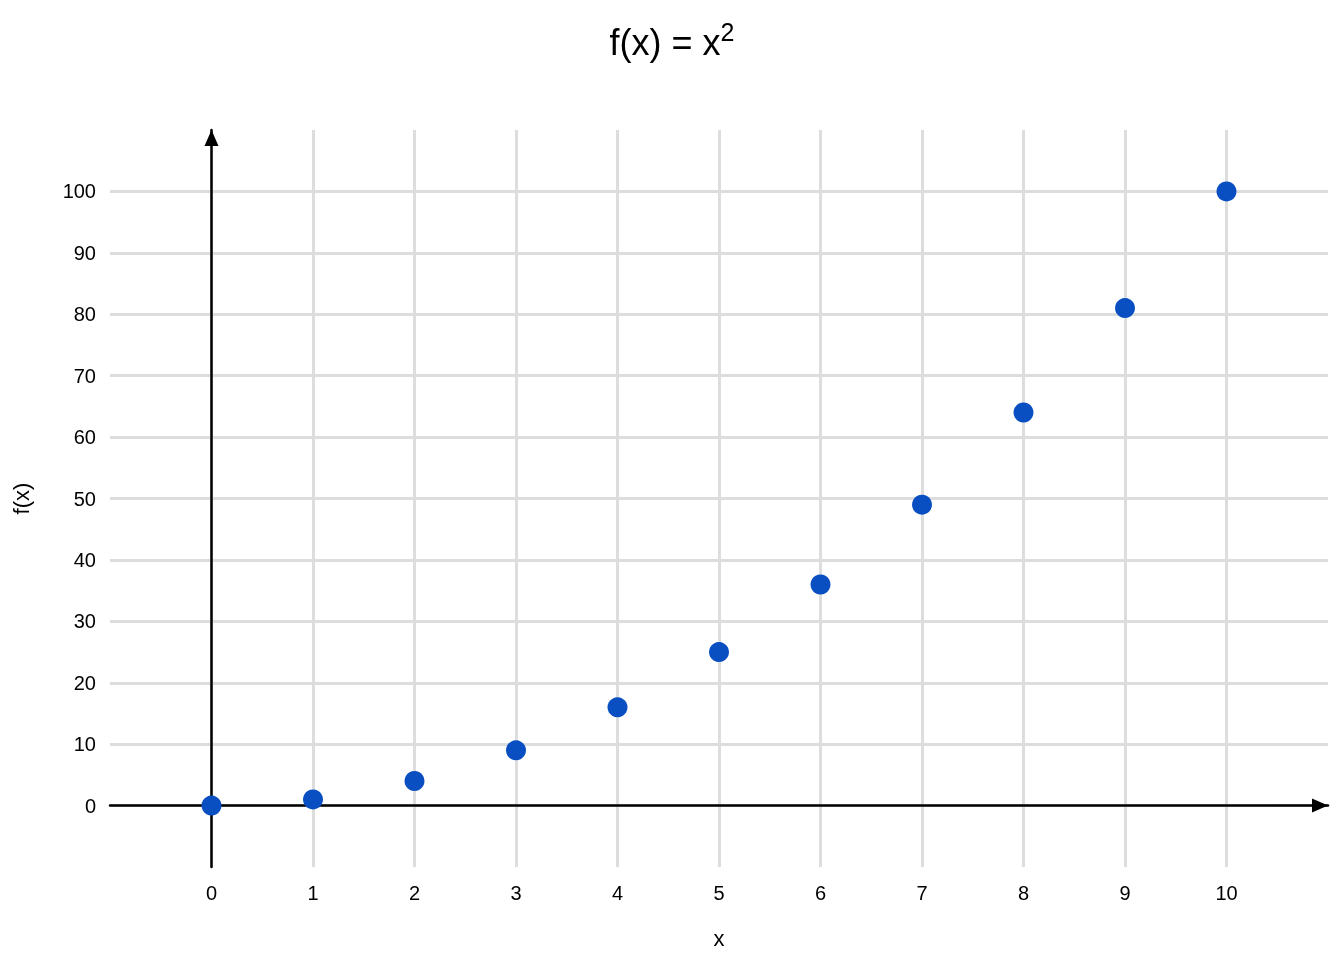 The height and width of the screenshot is (960, 1344). I want to click on x-tick-label: 1, so click(313, 893).